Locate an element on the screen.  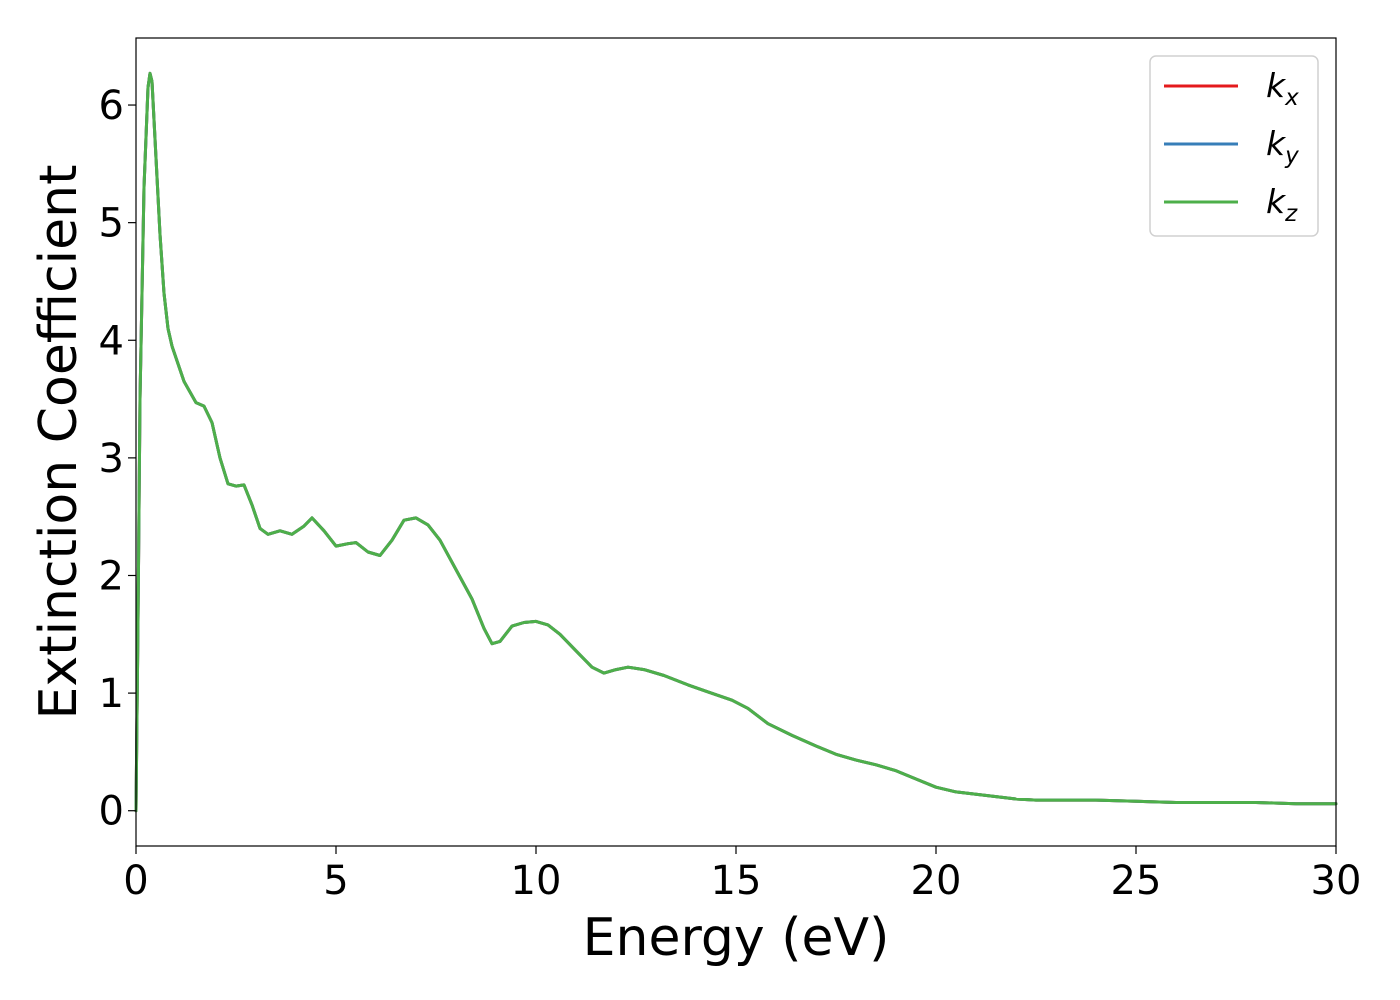
x-tick-label: 0 is located at coordinates (135, 881).